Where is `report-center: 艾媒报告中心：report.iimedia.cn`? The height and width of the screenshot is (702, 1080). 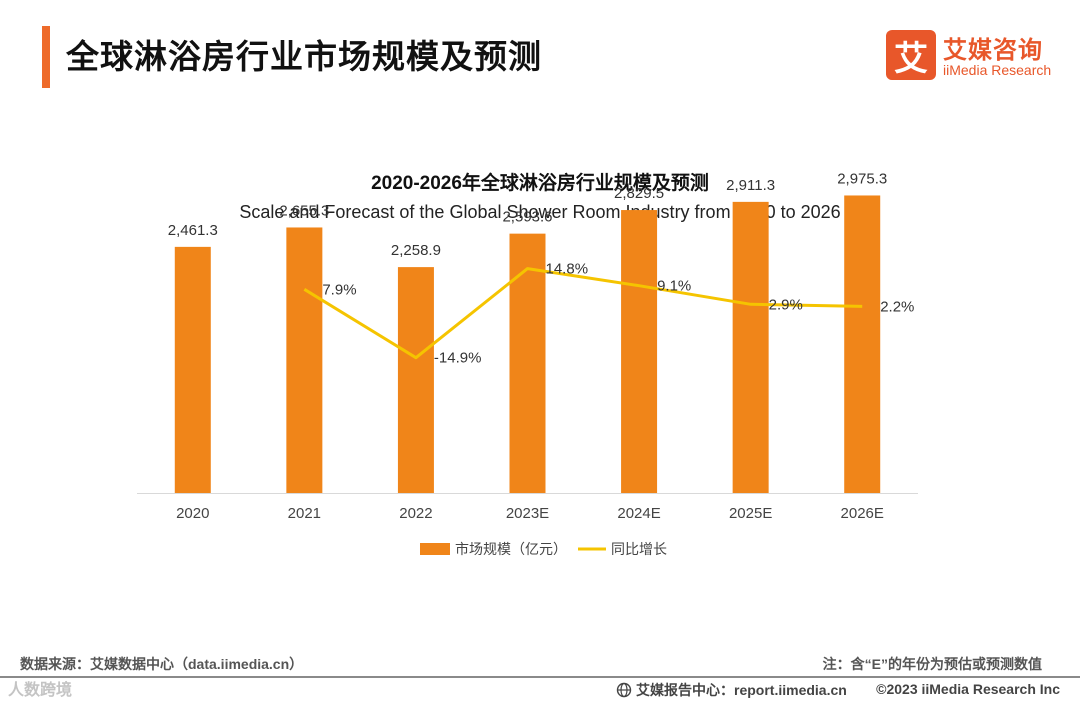 report-center: 艾媒报告中心：report.iimedia.cn is located at coordinates (731, 690).